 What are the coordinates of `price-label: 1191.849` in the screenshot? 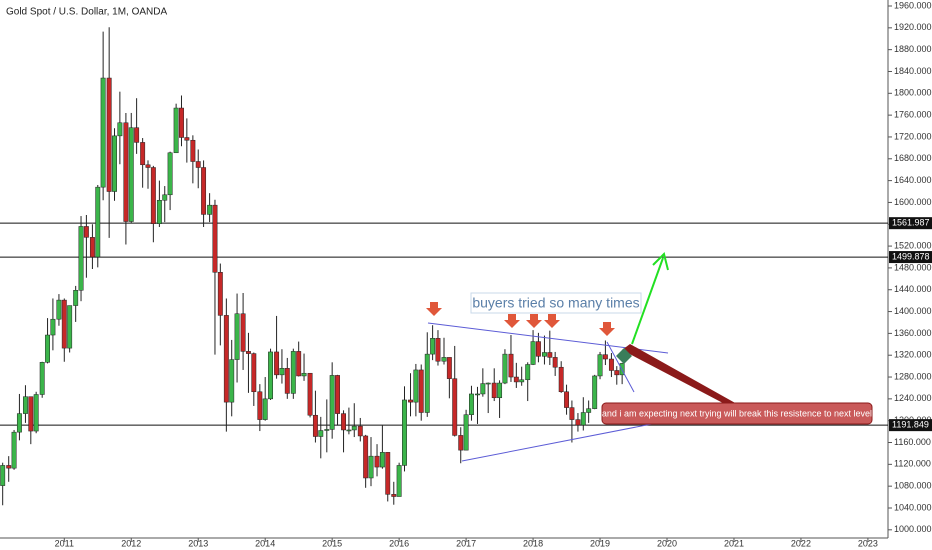 It's located at (910, 425).